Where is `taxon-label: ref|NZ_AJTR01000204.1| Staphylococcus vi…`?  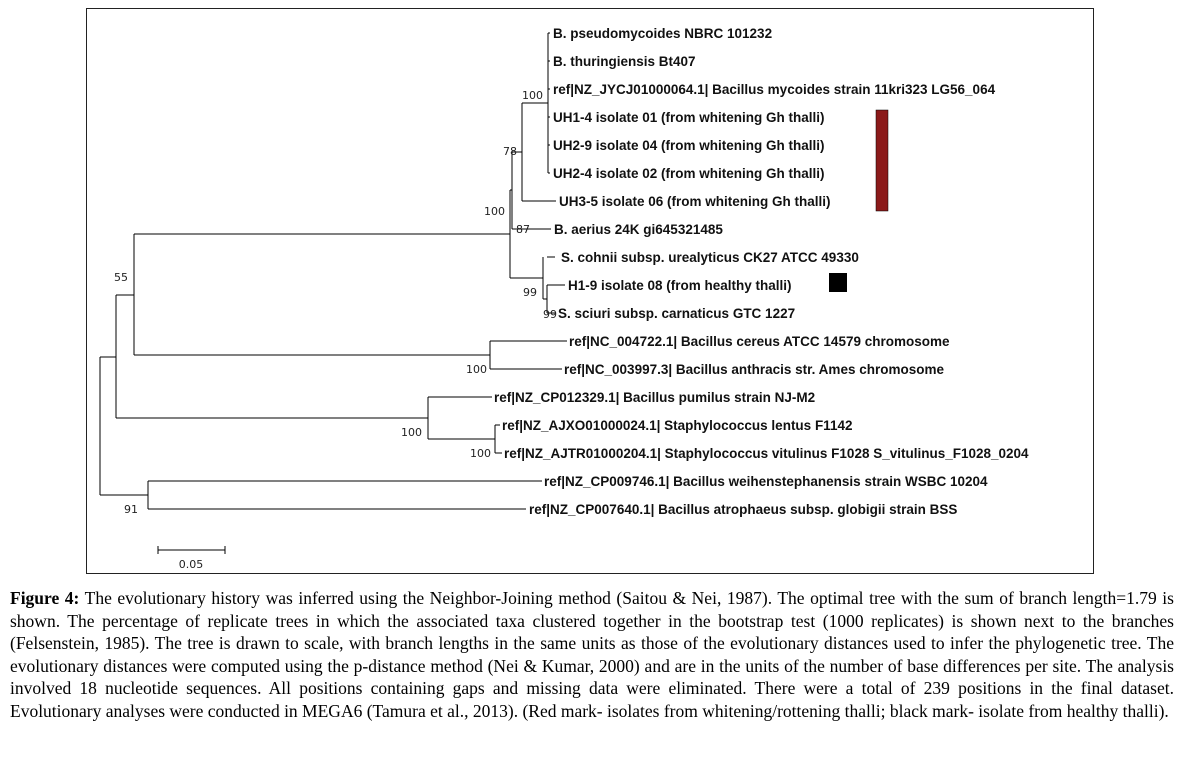
taxon-label: ref|NZ_AJTR01000204.1| Staphylococcus vi… is located at coordinates (766, 453).